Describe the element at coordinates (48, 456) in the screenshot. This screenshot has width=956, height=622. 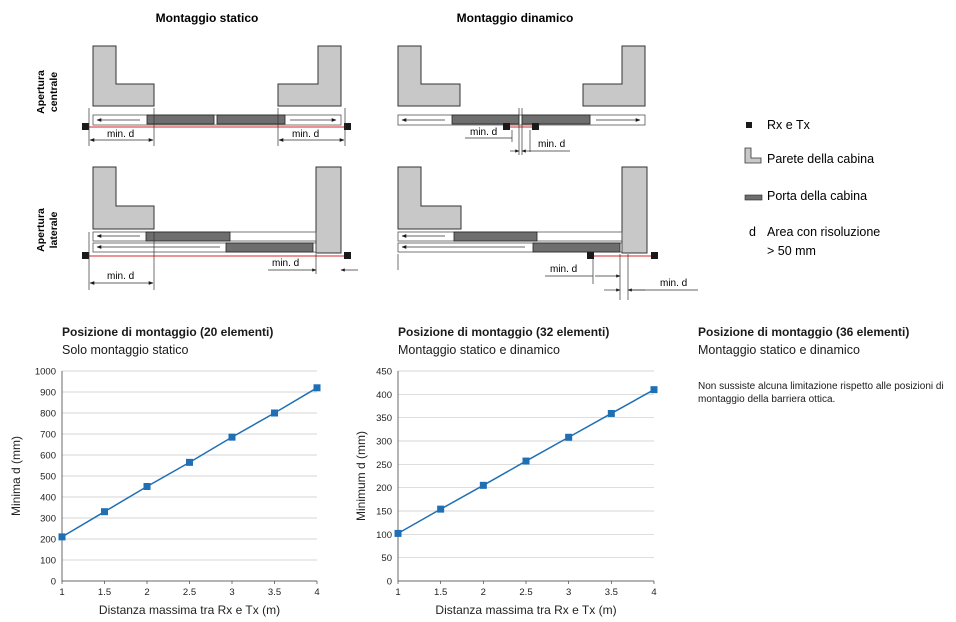
I see `y-tick-label: 600` at that location.